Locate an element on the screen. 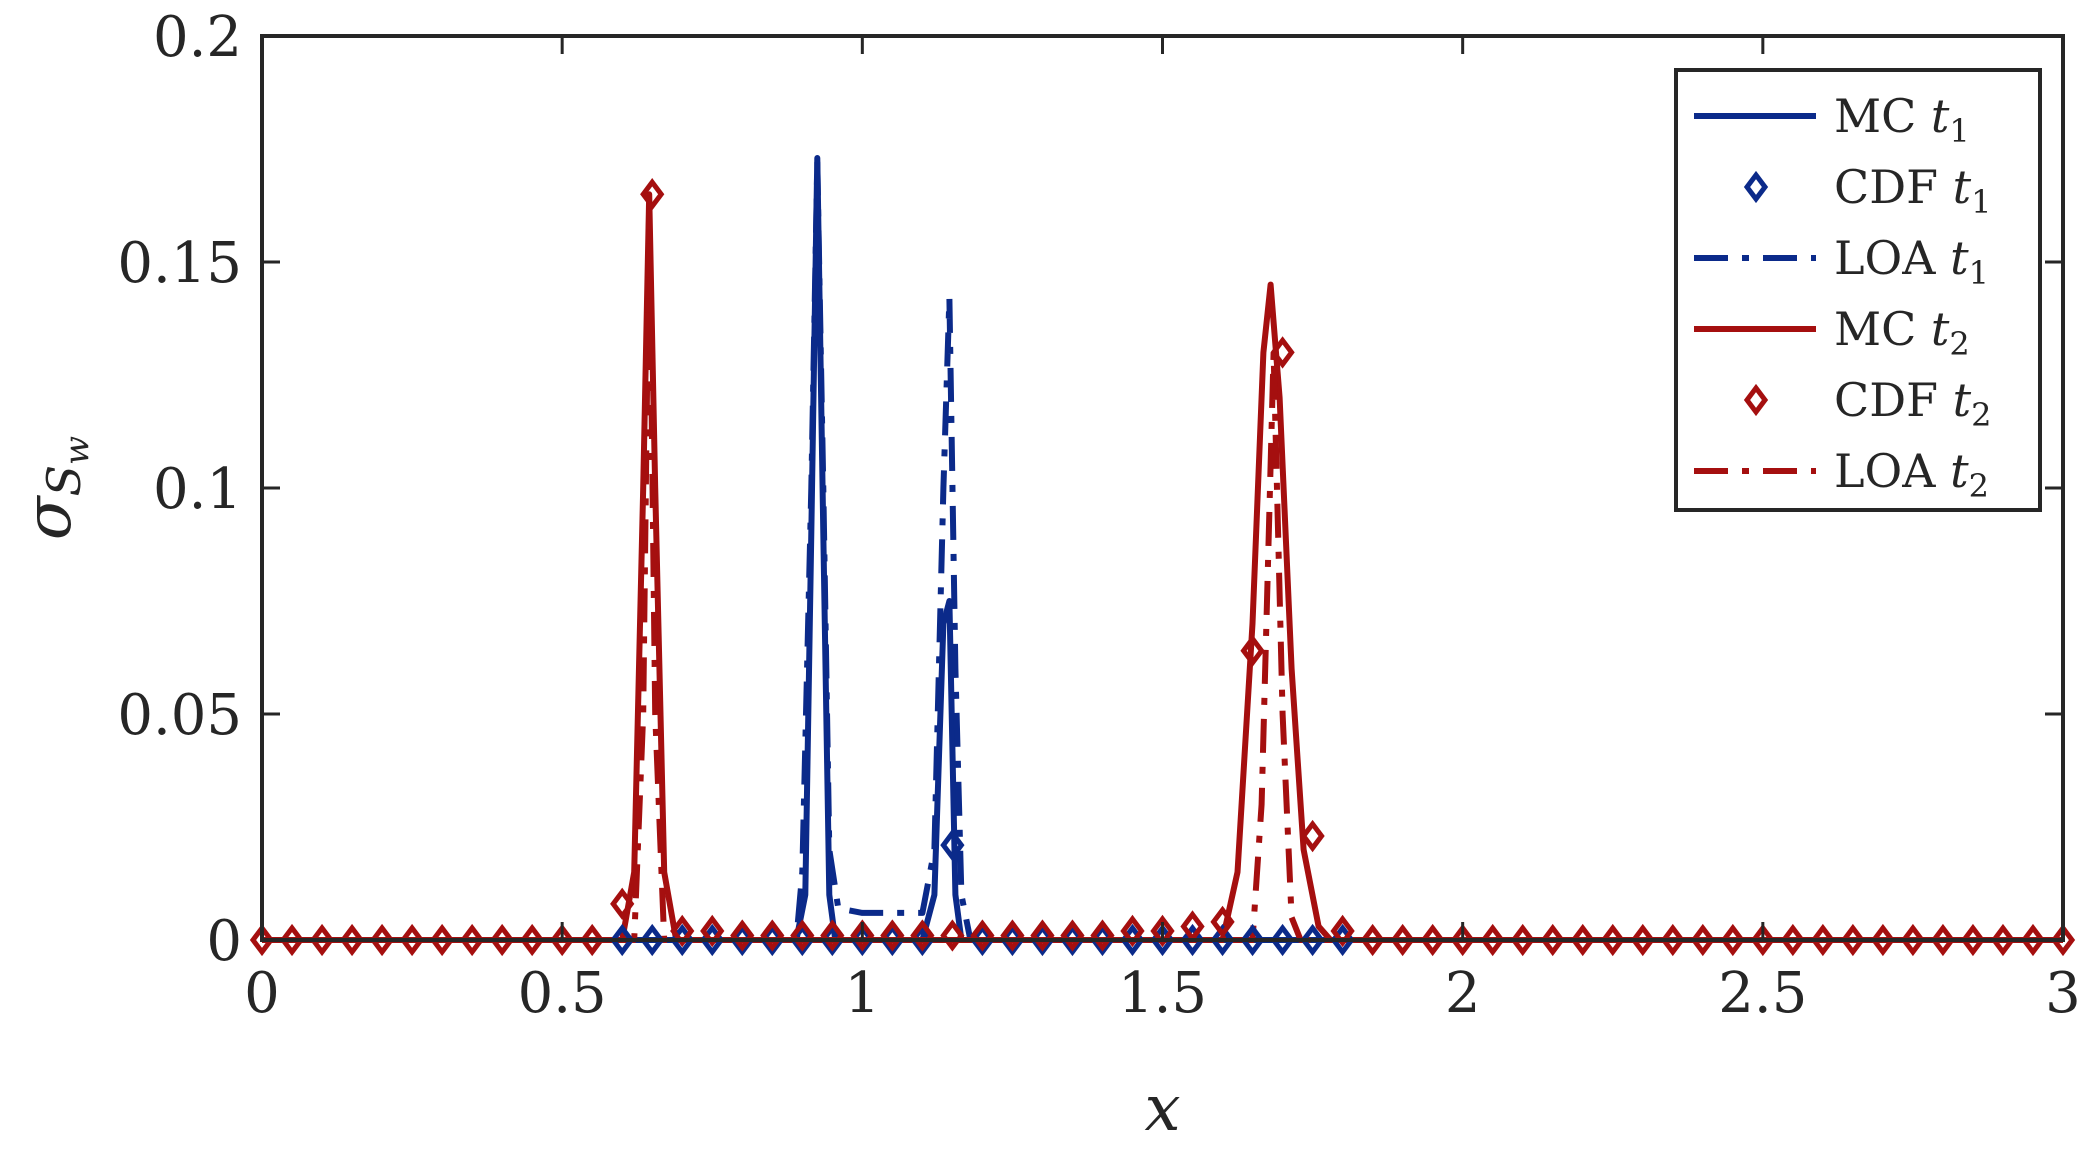 This screenshot has width=2089, height=1151. legend-box is located at coordinates (1858, 290).